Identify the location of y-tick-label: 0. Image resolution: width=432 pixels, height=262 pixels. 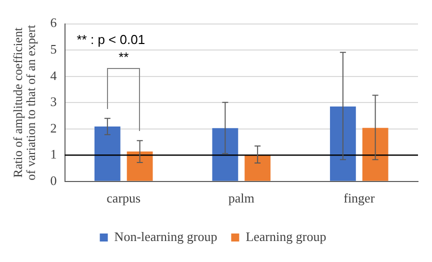
(53, 180).